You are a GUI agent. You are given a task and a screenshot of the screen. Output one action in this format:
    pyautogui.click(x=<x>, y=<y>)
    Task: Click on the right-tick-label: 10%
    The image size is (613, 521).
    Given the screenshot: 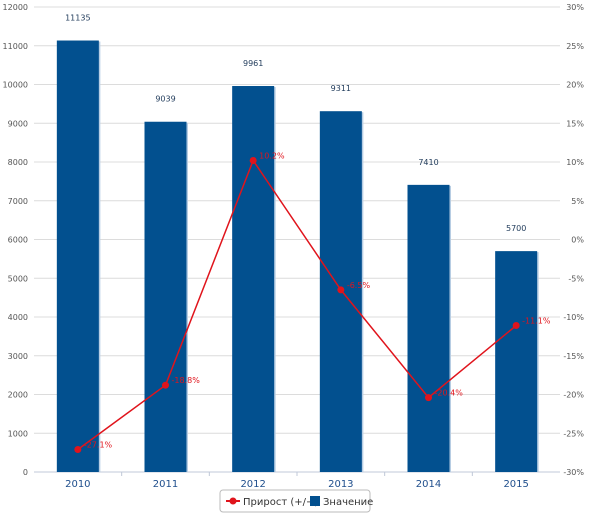 What is the action you would take?
    pyautogui.click(x=575, y=162)
    